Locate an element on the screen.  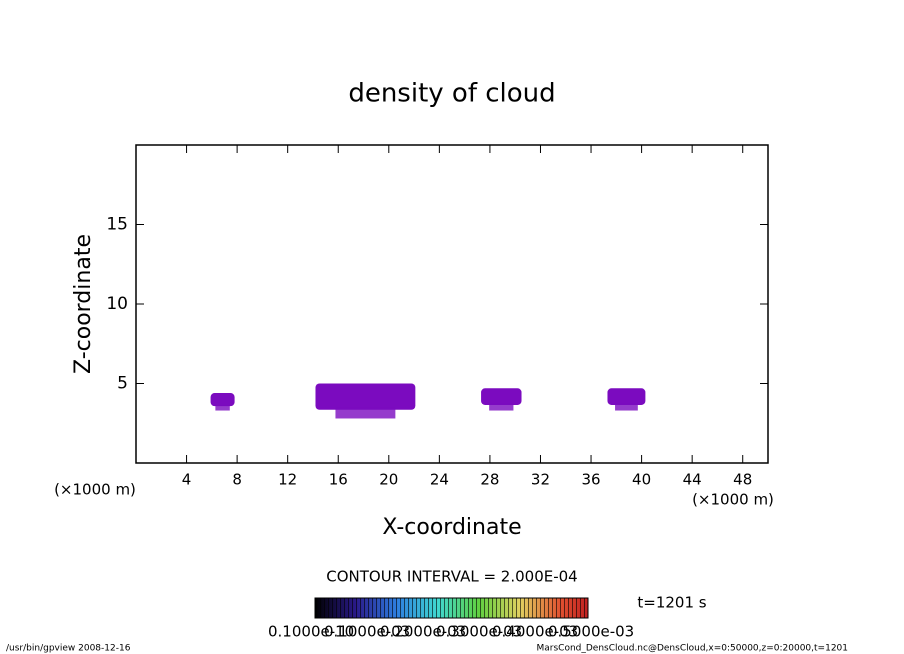
x-unit-right: (×1000 m) is located at coordinates (733, 500).